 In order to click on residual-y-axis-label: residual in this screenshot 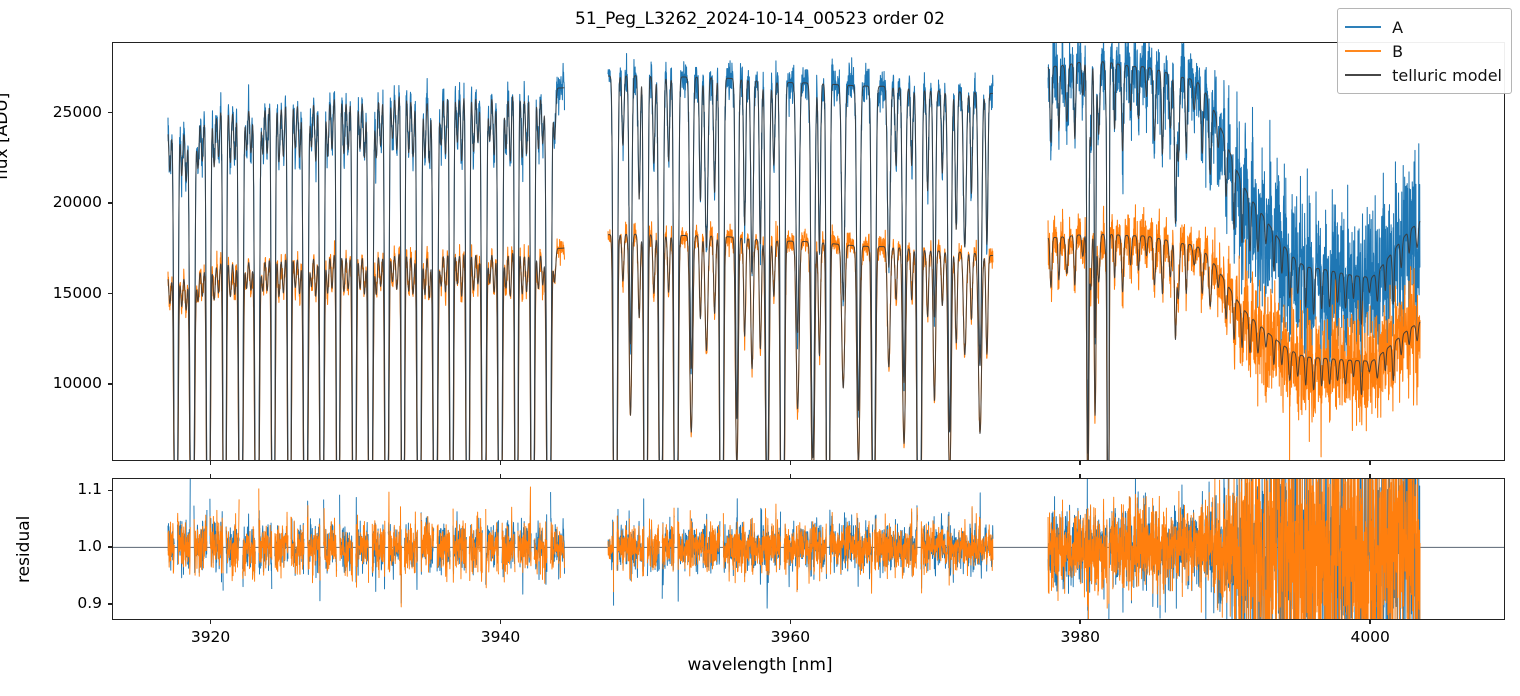, I will do `click(24, 549)`.